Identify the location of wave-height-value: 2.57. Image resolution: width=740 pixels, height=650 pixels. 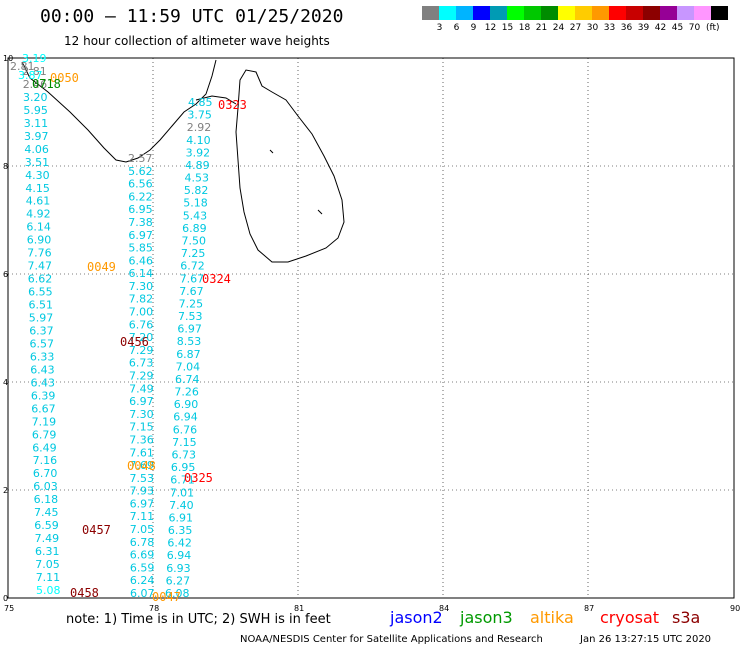
(140, 158).